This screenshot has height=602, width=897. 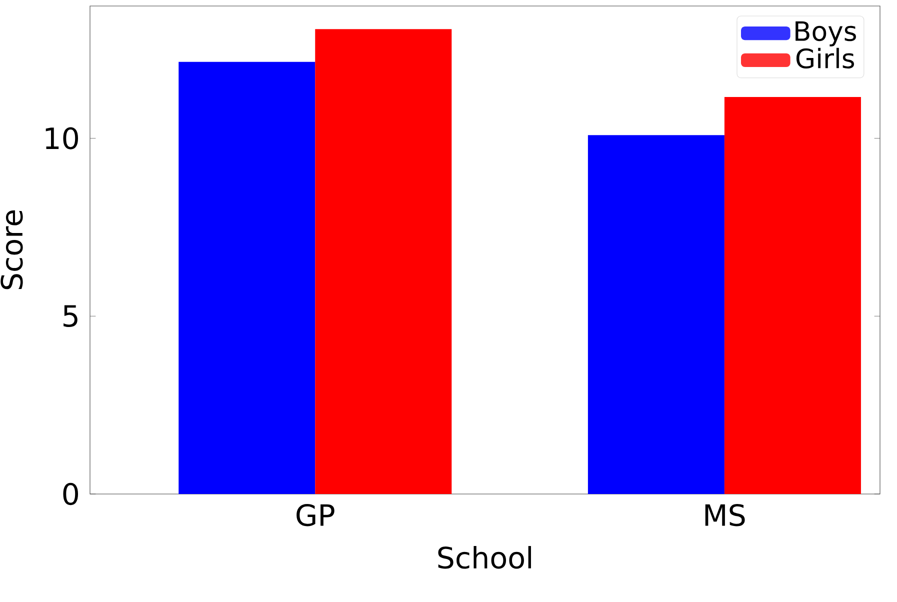 I want to click on y-tick-label: 5, so click(x=71, y=316).